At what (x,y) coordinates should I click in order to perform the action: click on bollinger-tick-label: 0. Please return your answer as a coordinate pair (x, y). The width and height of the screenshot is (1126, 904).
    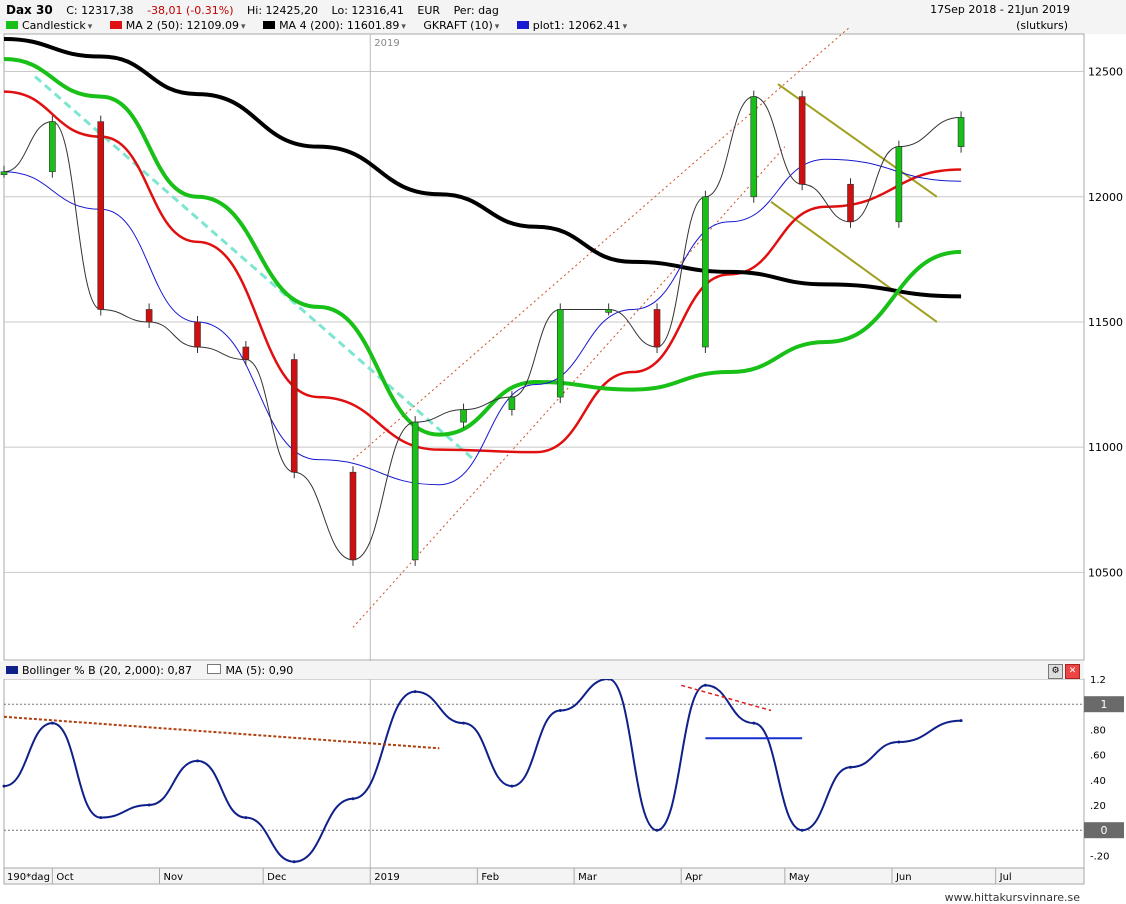
    Looking at the image, I should click on (1104, 830).